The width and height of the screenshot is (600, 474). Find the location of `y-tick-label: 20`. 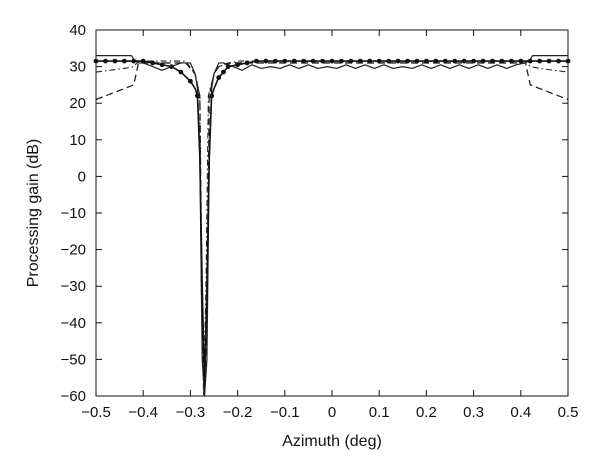

y-tick-label: 20 is located at coordinates (77, 103).